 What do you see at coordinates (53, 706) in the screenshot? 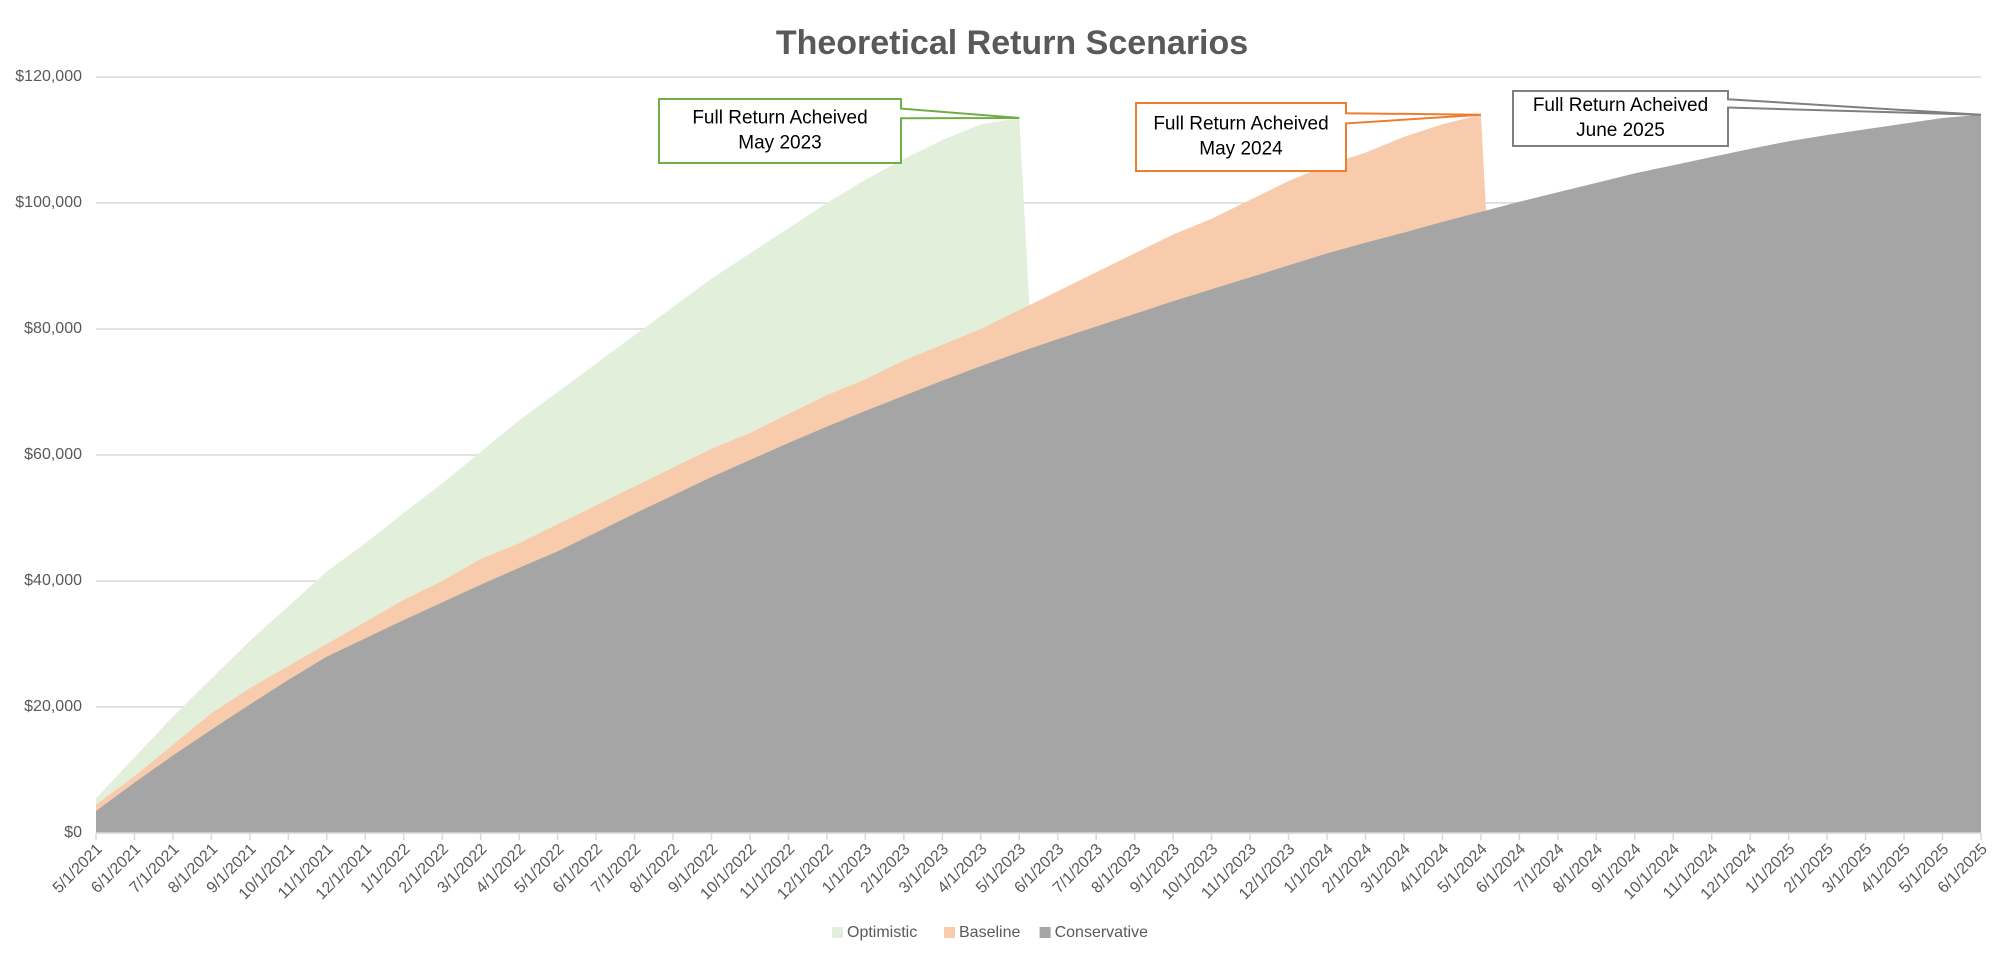
I see `y-tick-label: $20,000` at bounding box center [53, 706].